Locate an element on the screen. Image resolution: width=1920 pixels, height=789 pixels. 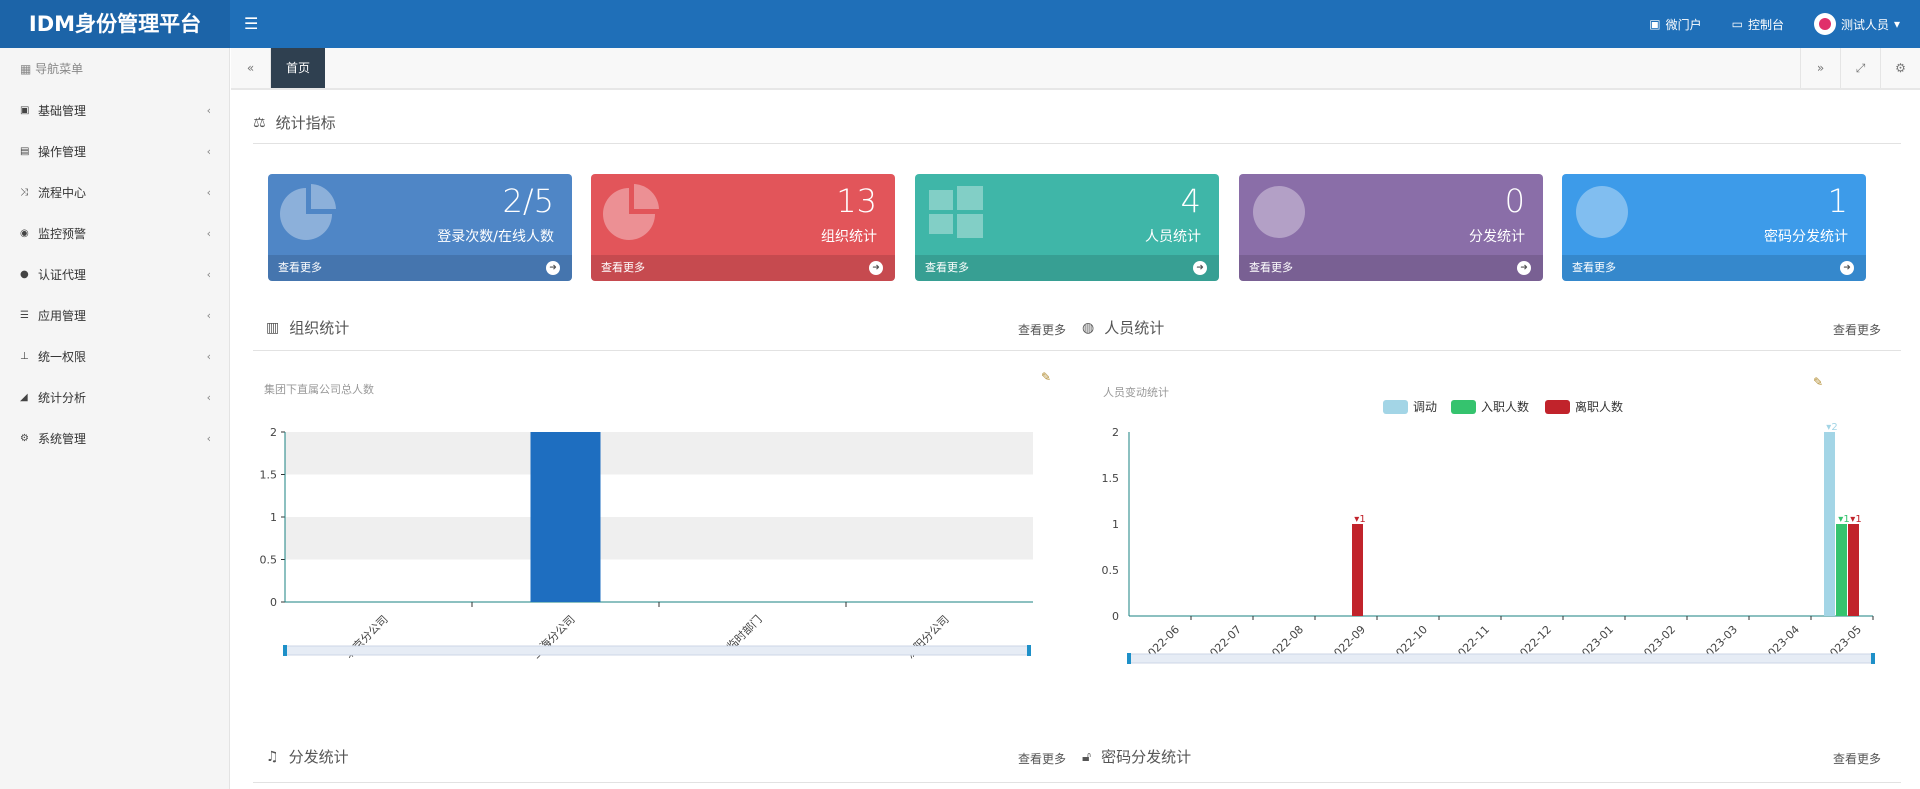
top-right-links: ▣ 微门户 ▭ 控制台 测试人员 ▾ is located at coordinates (1774, 24).